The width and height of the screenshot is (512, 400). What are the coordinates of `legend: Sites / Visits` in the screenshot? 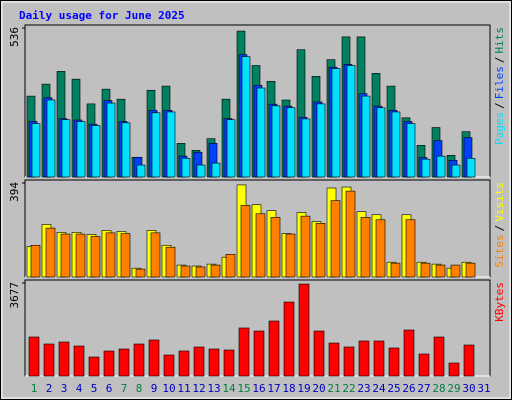 It's located at (499, 225).